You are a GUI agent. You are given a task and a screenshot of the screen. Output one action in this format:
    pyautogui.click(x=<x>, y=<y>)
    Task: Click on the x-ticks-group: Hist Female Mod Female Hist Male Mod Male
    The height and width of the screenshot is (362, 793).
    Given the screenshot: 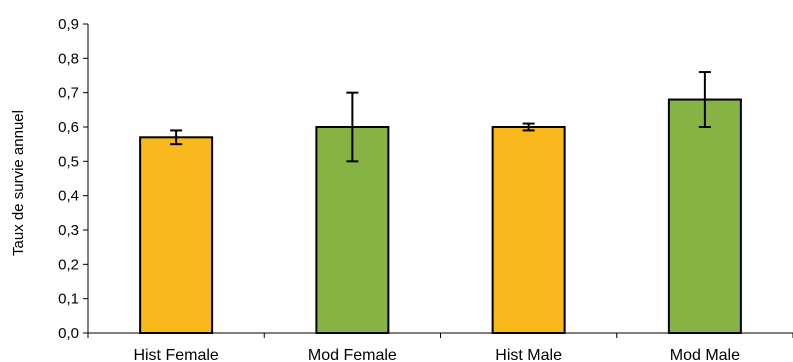 What is the action you would take?
    pyautogui.click(x=440, y=347)
    